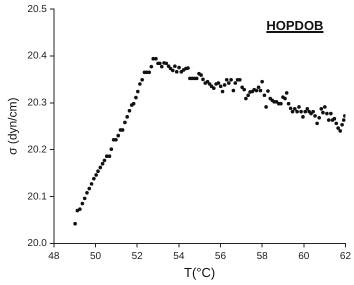 Image resolution: width=354 pixels, height=285 pixels. Describe the element at coordinates (37, 244) in the screenshot. I see `y-tick-label: 20.0` at that location.